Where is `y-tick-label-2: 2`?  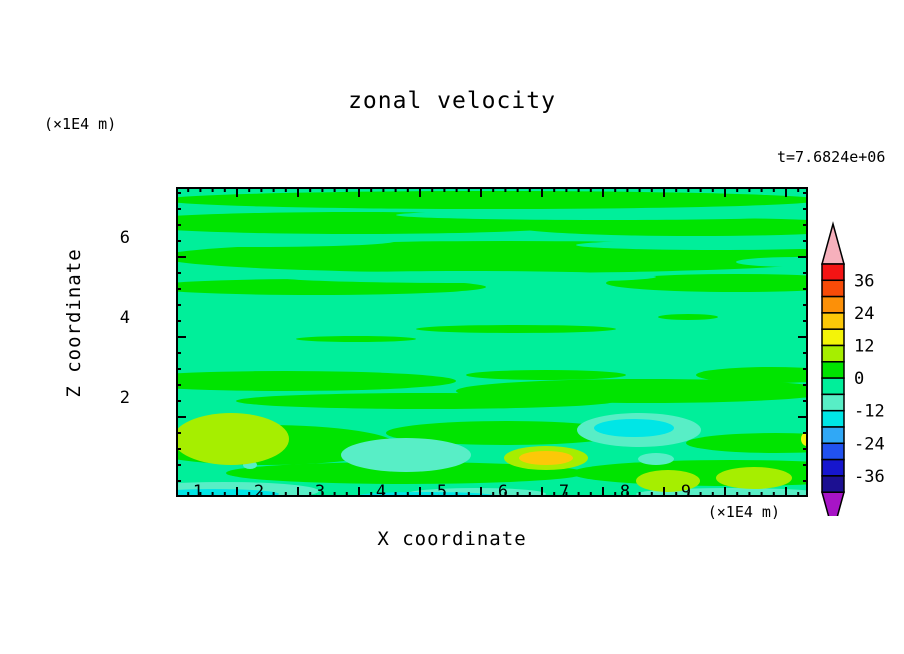 y-tick-label-2: 2 is located at coordinates (124, 398).